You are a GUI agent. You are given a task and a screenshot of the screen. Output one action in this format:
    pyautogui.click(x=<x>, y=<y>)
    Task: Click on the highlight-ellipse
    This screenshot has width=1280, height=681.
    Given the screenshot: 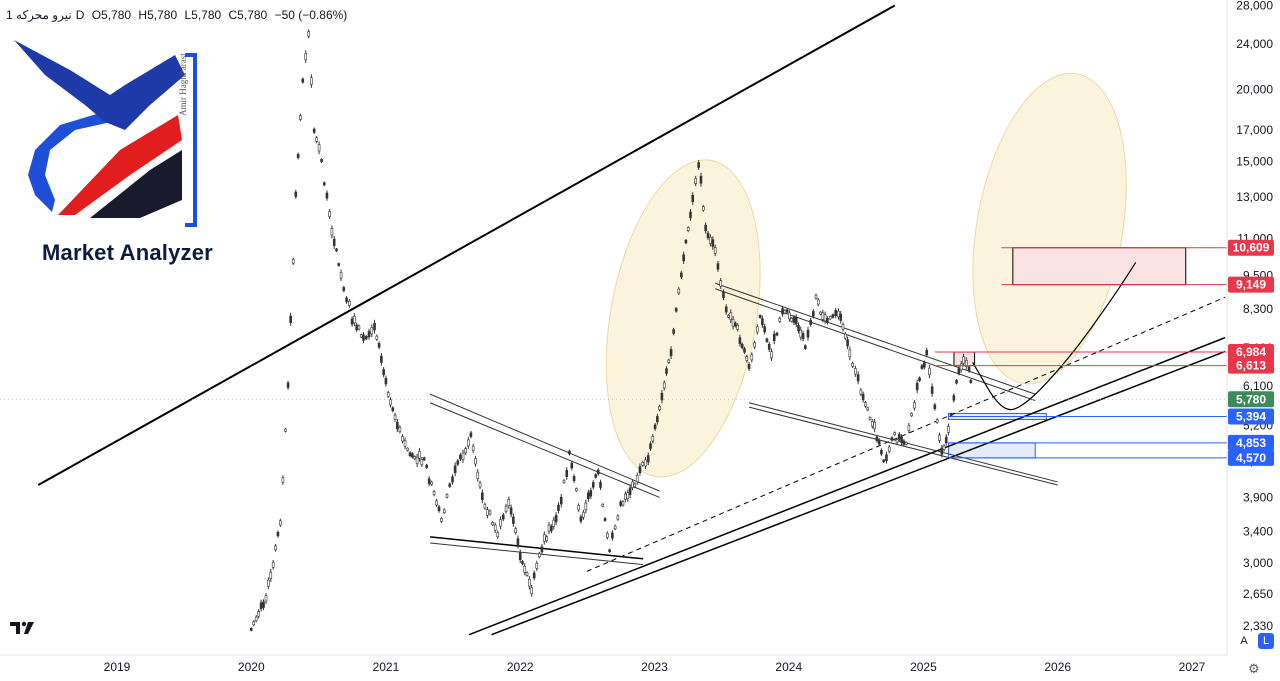 What is the action you would take?
    pyautogui.click(x=1049, y=228)
    